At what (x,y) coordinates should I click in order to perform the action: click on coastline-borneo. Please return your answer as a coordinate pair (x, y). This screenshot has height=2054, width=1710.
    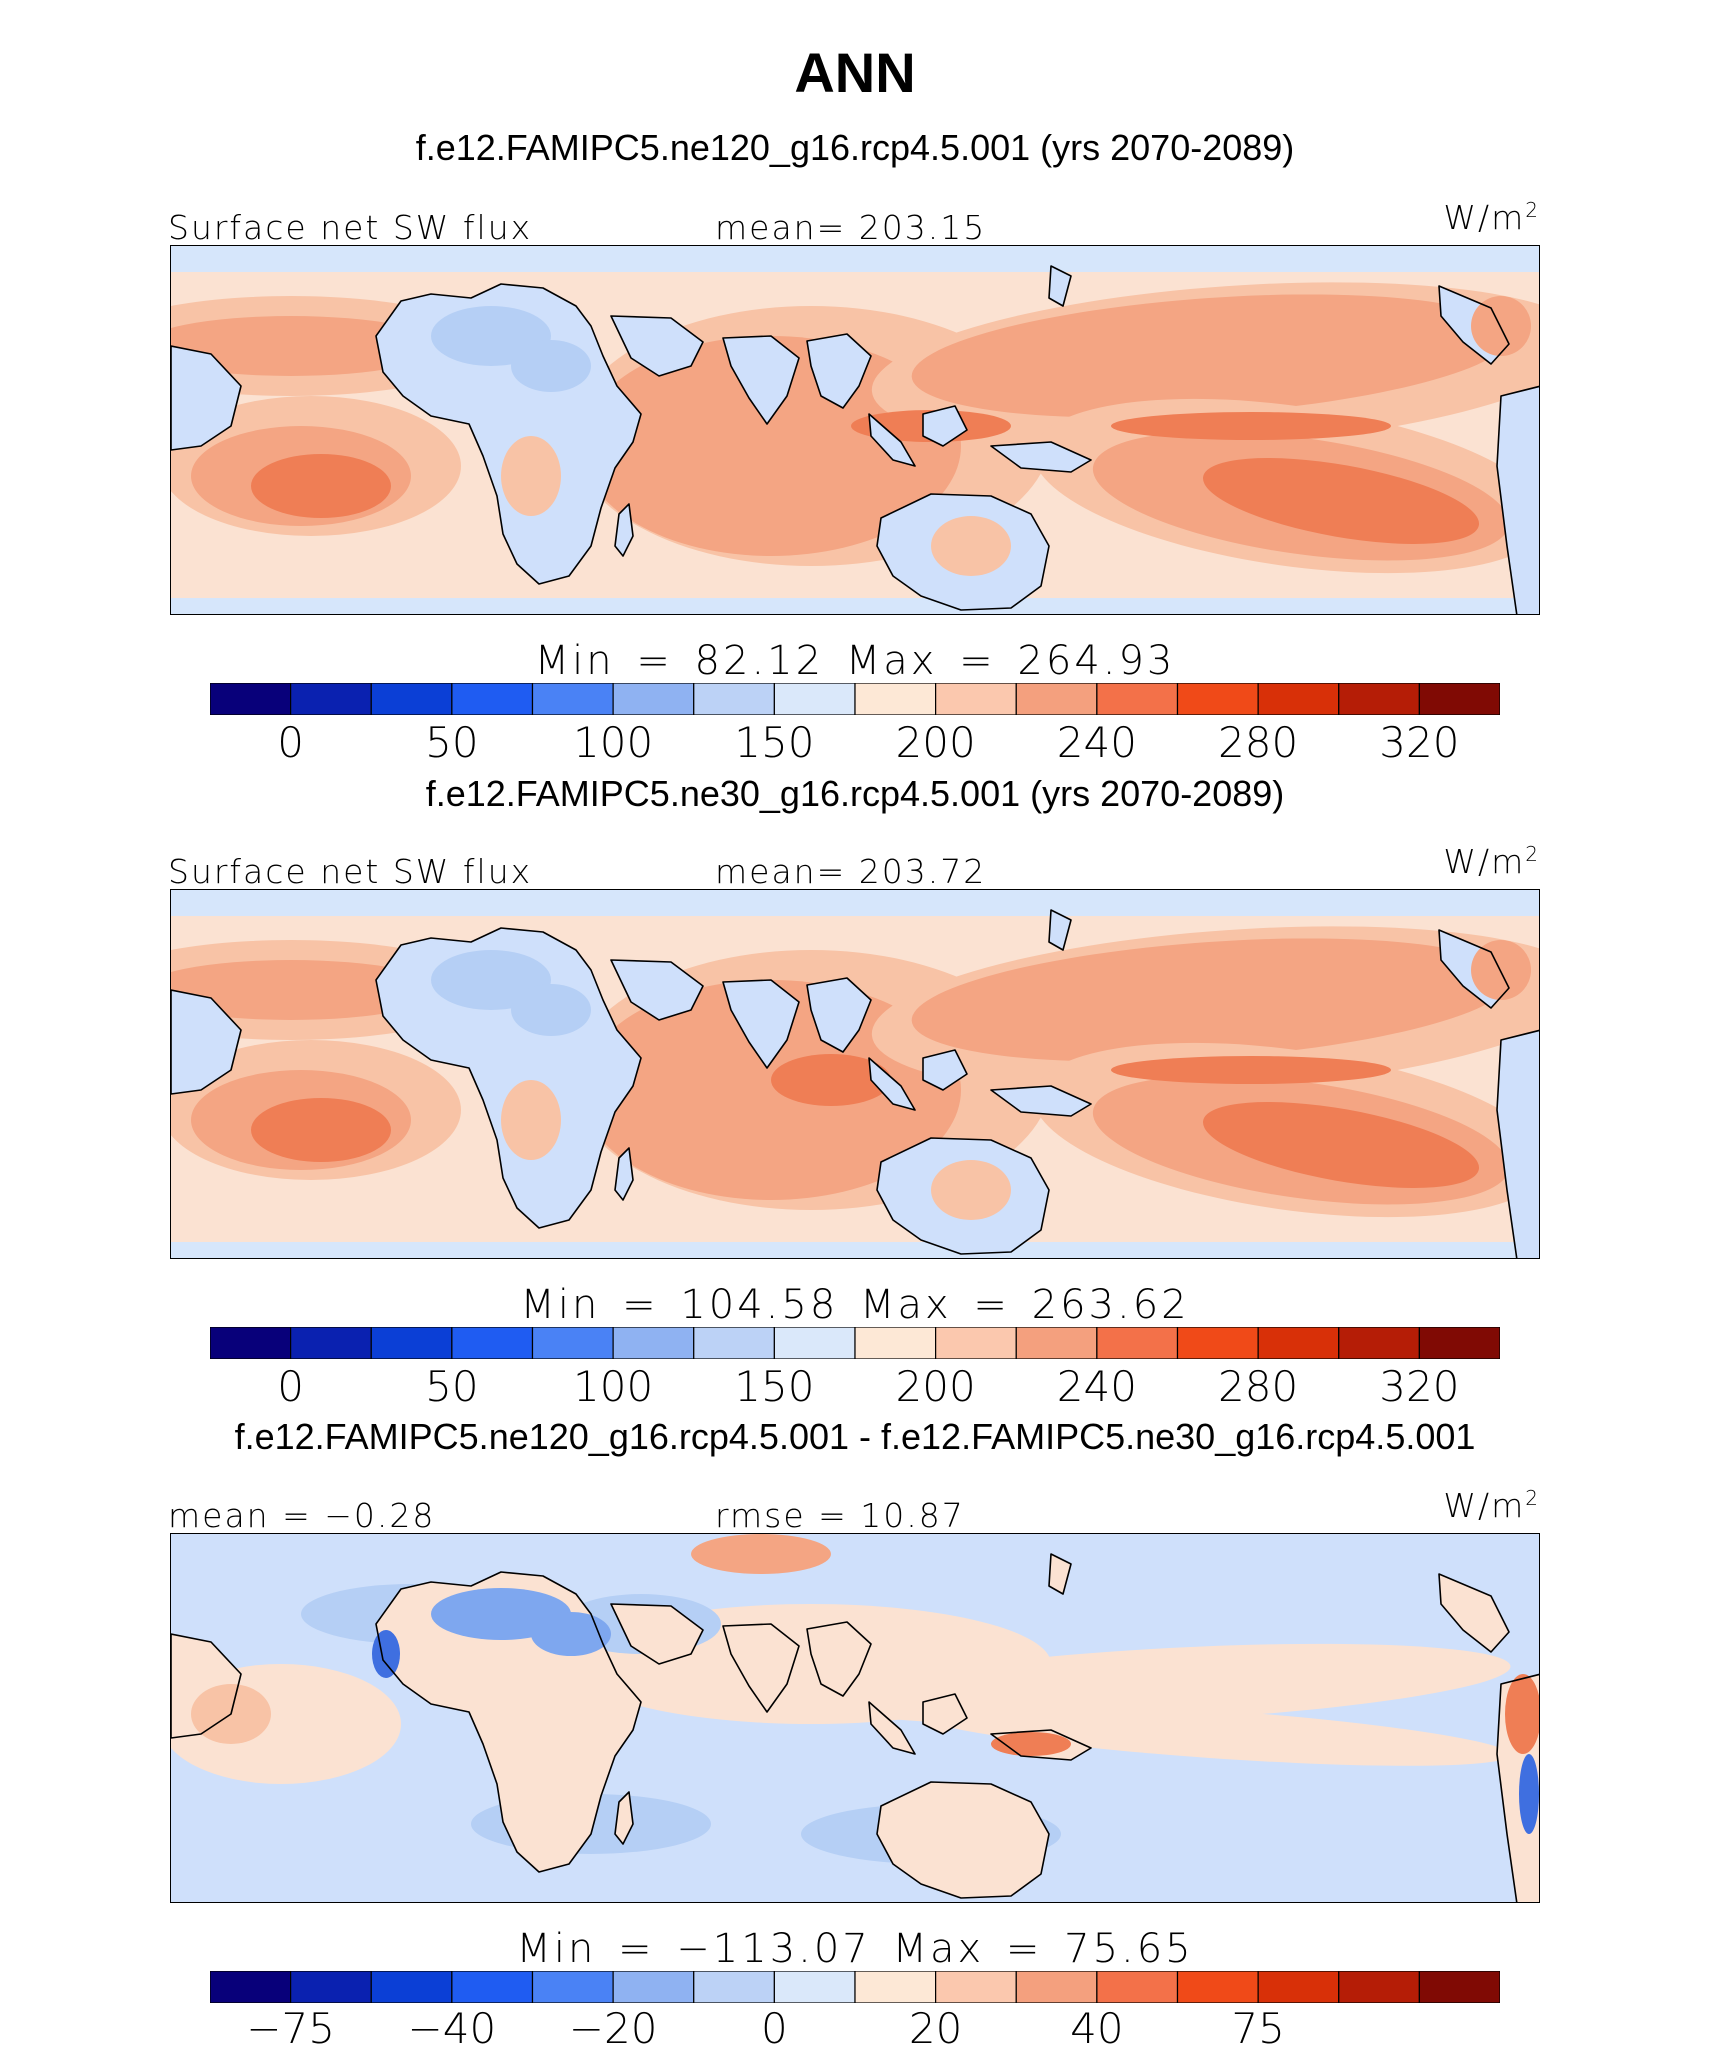
    Looking at the image, I should click on (945, 1714).